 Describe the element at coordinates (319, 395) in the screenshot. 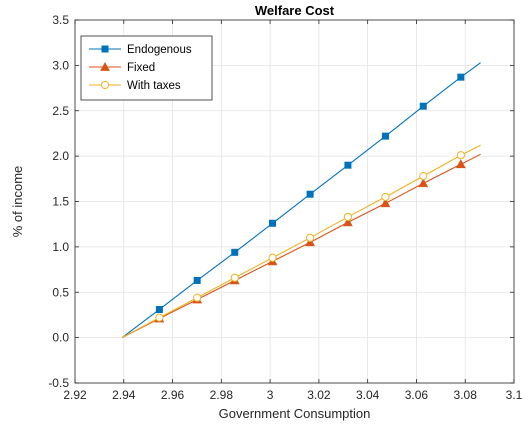

I see `x-tick-label: 3.02` at that location.